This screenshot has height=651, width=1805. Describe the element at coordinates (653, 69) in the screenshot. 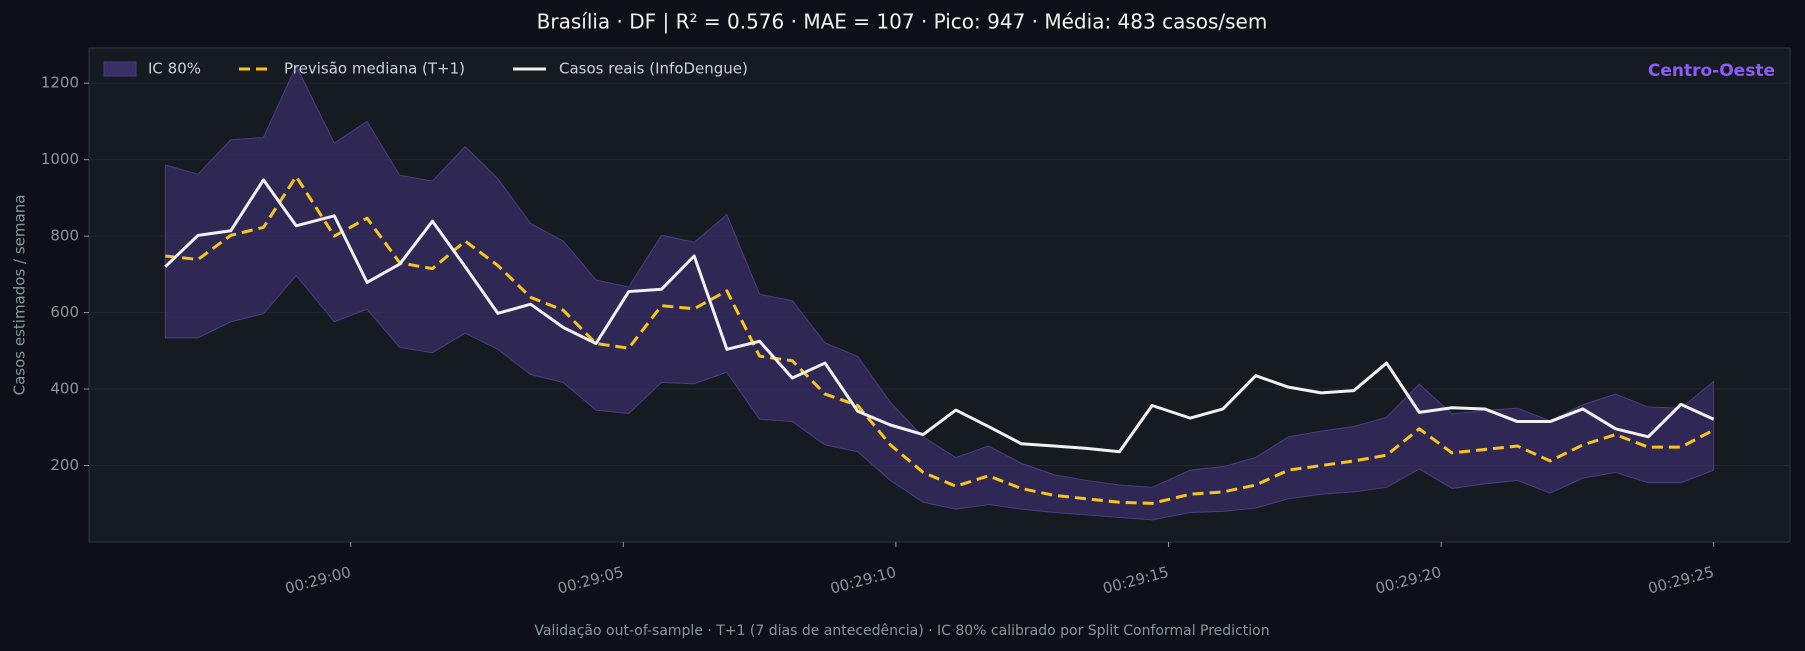

I see `legend-label: Casos reais (InfoDengue)` at that location.